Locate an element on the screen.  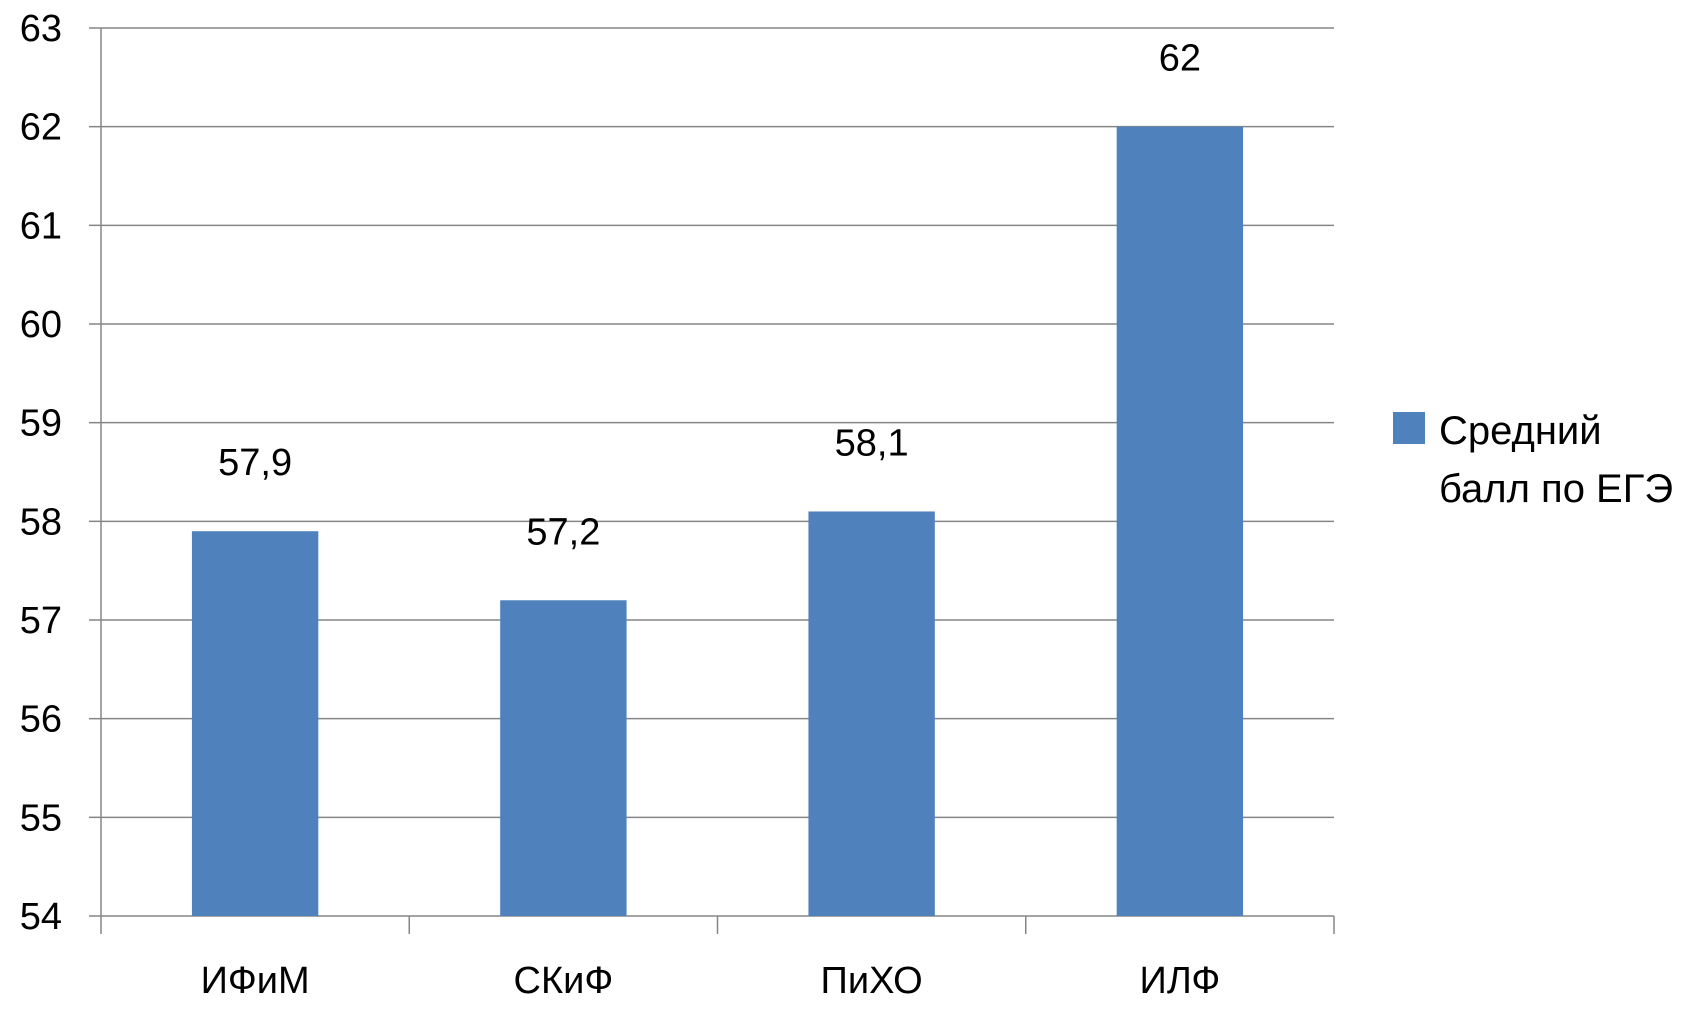
data-label: 58,1 is located at coordinates (872, 443).